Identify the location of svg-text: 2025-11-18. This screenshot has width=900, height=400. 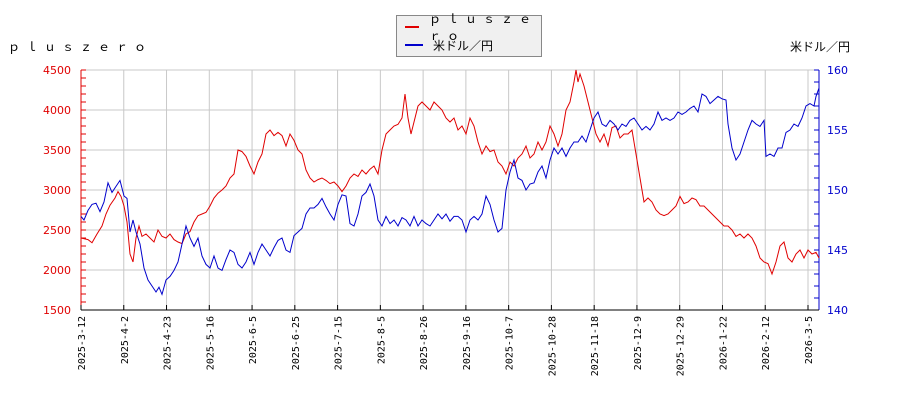
(595, 346).